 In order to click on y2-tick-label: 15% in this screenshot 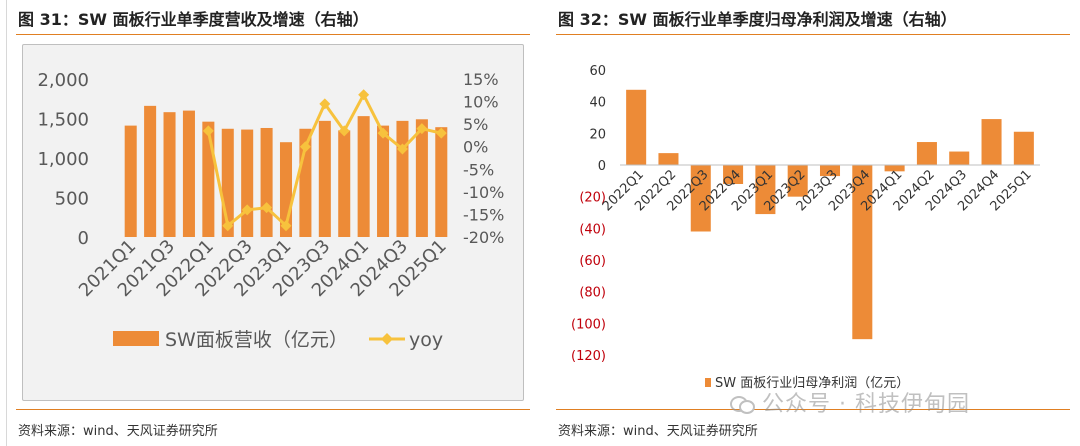, I will do `click(481, 79)`.